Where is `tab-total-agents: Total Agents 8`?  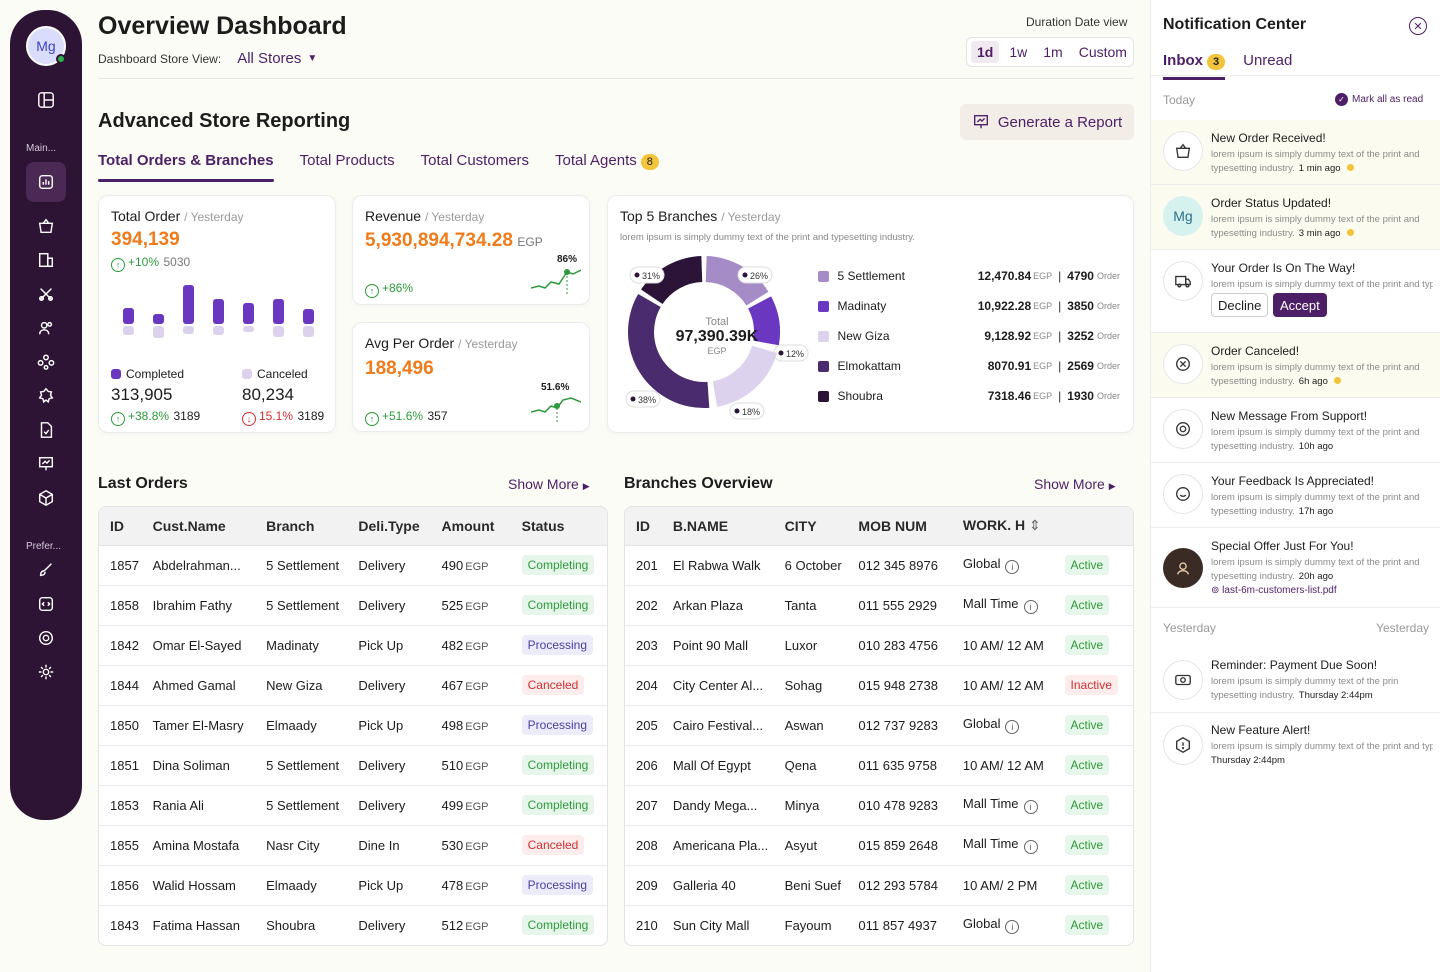
tab-total-agents: Total Agents 8 is located at coordinates (607, 166).